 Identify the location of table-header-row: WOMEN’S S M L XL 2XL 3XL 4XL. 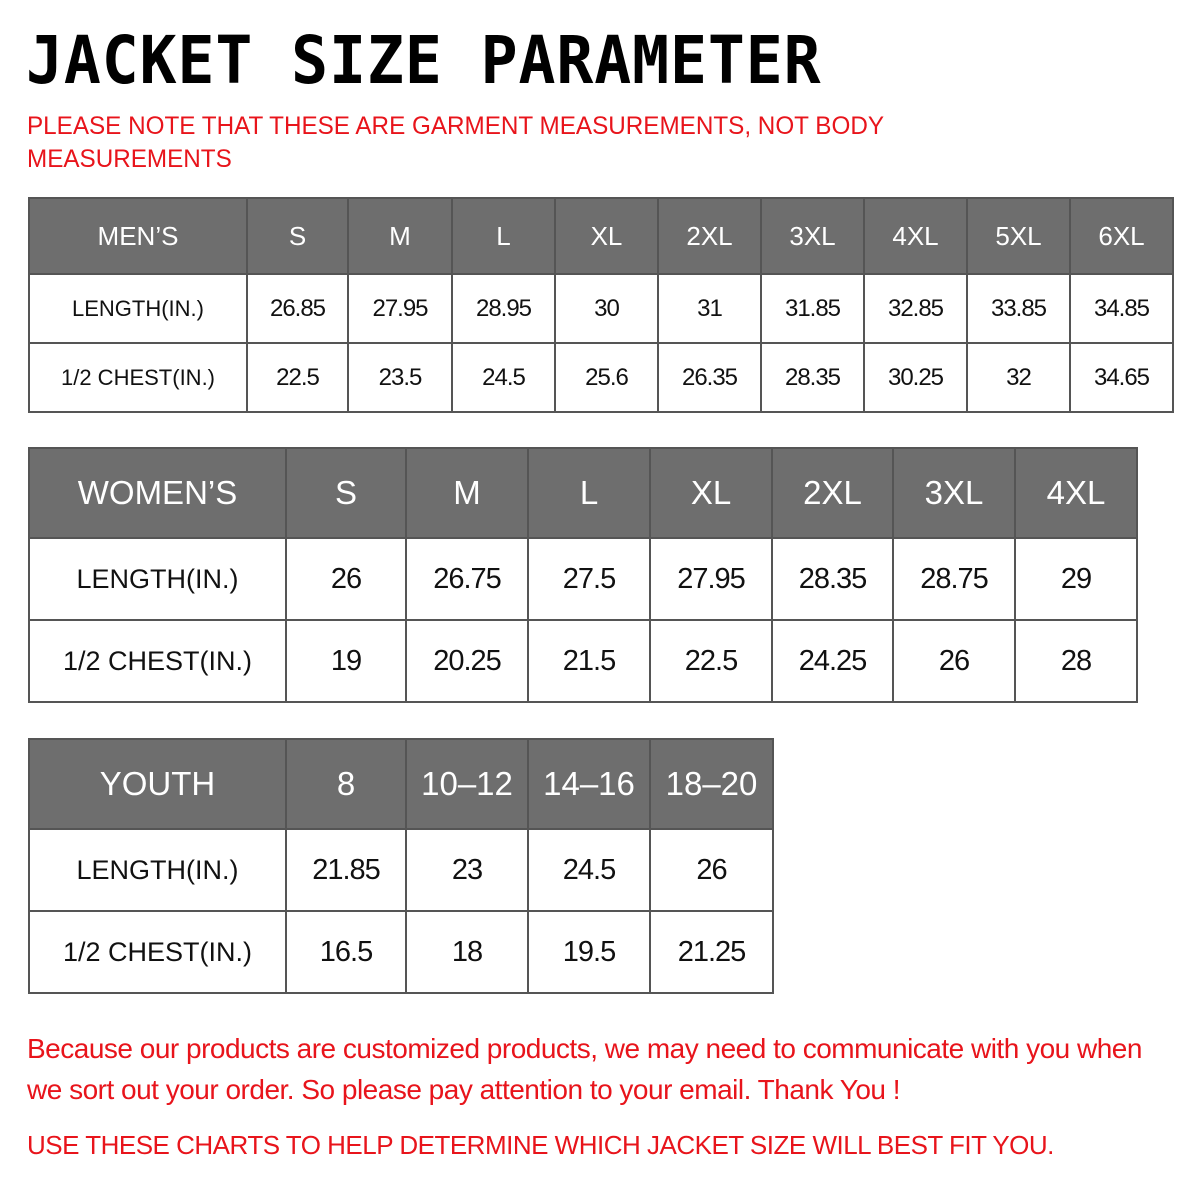
(583, 493).